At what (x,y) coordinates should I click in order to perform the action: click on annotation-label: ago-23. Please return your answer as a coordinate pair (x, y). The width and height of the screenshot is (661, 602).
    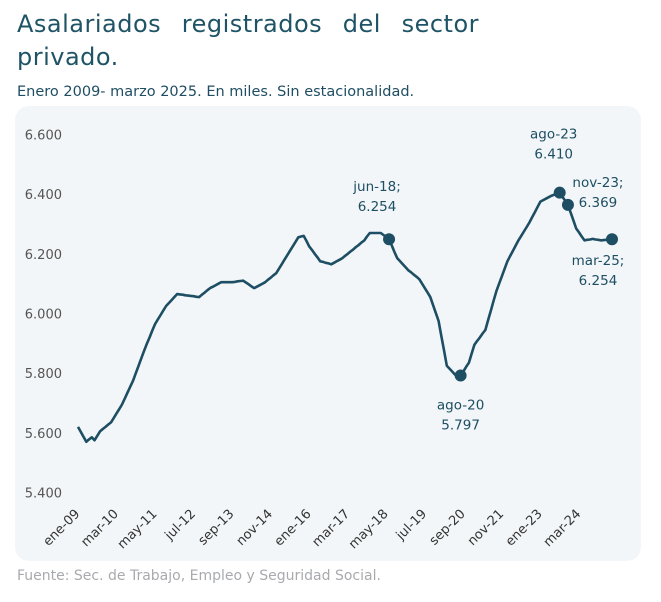
    Looking at the image, I should click on (553, 135).